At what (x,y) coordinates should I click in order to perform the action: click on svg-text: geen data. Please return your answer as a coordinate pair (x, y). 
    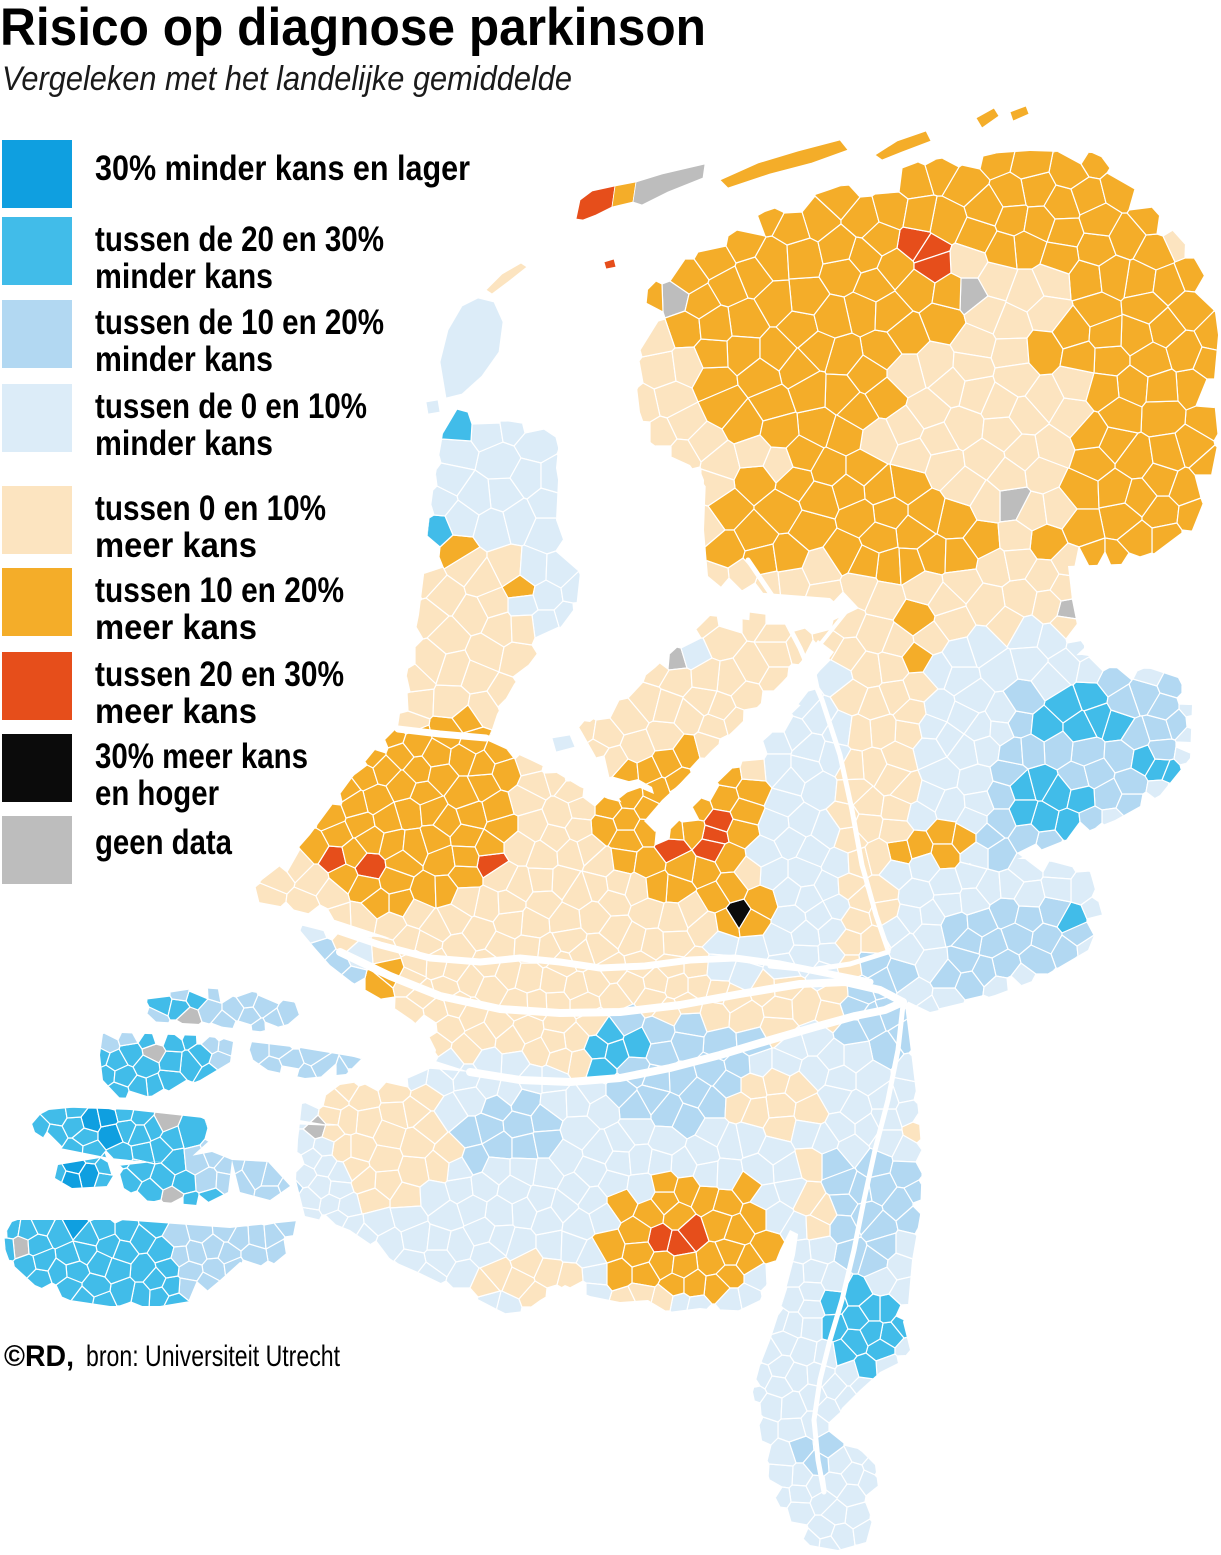
    Looking at the image, I should click on (163, 842).